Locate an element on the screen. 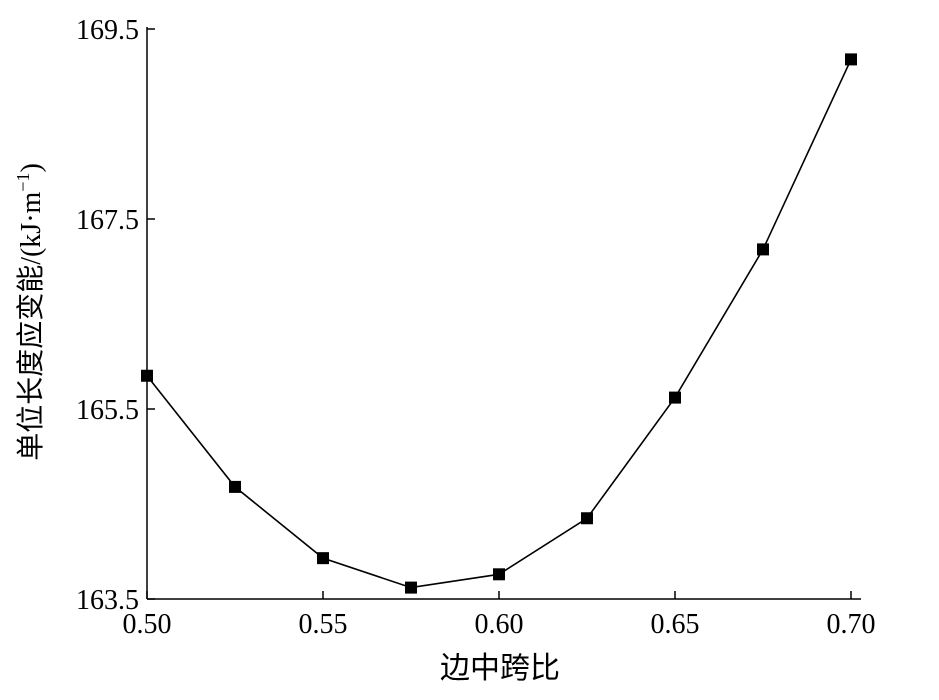 This screenshot has height=700, width=939. x-tick-label: 0.50 is located at coordinates (147, 624).